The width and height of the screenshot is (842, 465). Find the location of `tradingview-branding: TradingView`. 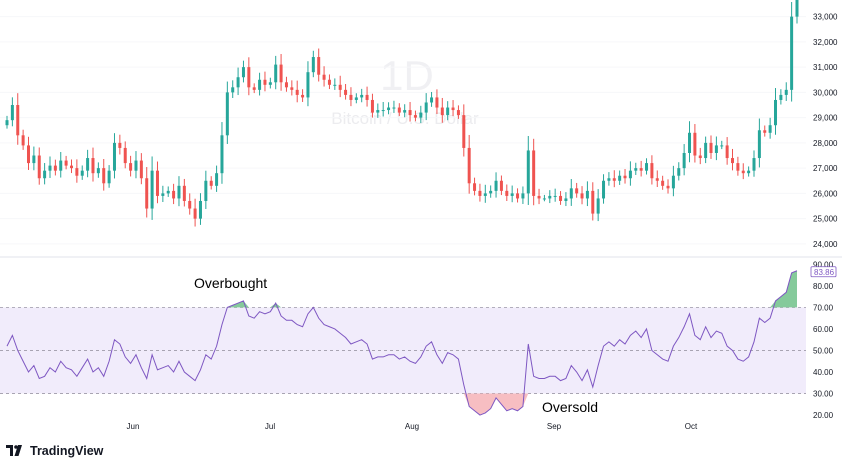

tradingview-branding: TradingView is located at coordinates (54, 451).